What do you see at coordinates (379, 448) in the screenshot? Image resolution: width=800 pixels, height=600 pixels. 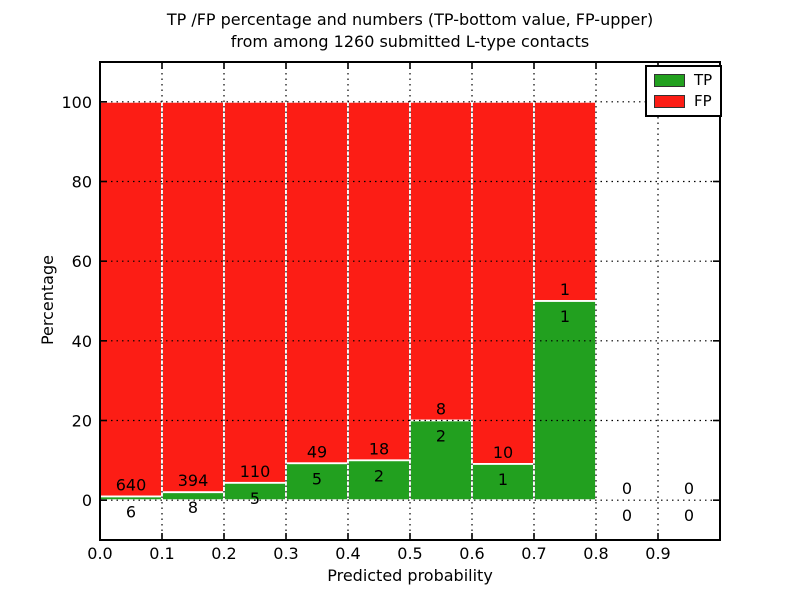 I see `fp-count-label: 18` at bounding box center [379, 448].